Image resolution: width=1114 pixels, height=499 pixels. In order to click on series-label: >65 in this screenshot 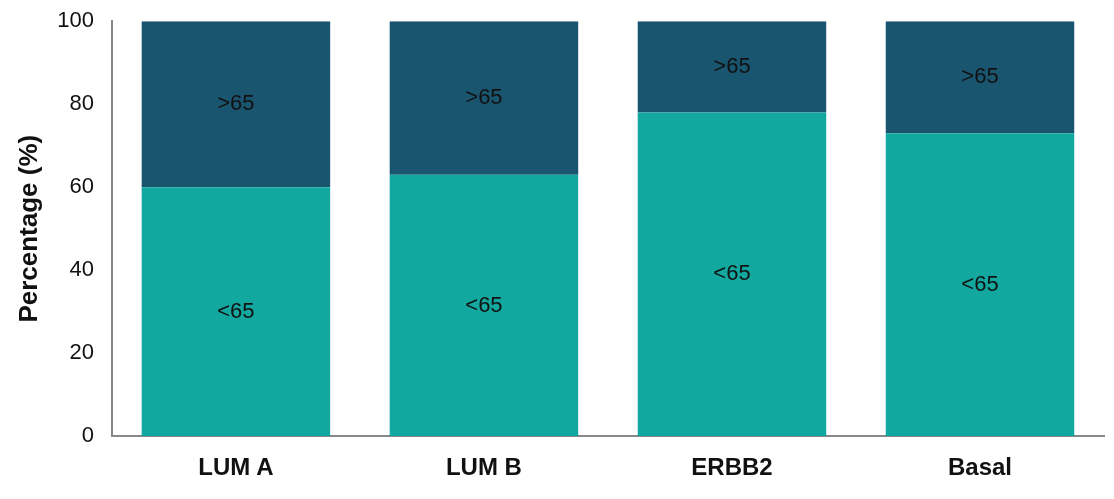, I will do `click(732, 65)`.